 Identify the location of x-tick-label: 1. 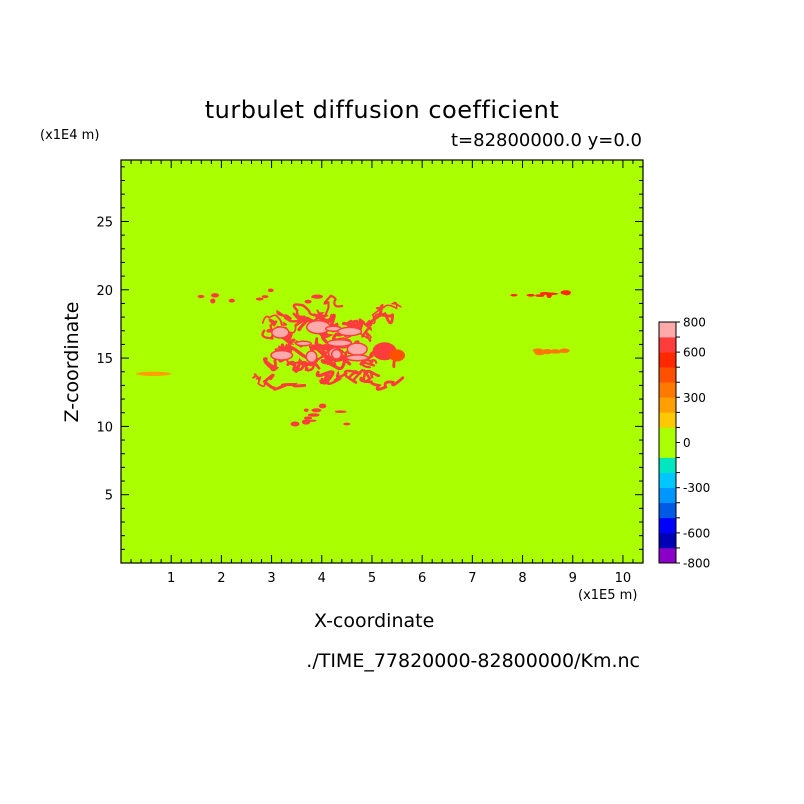
(171, 578).